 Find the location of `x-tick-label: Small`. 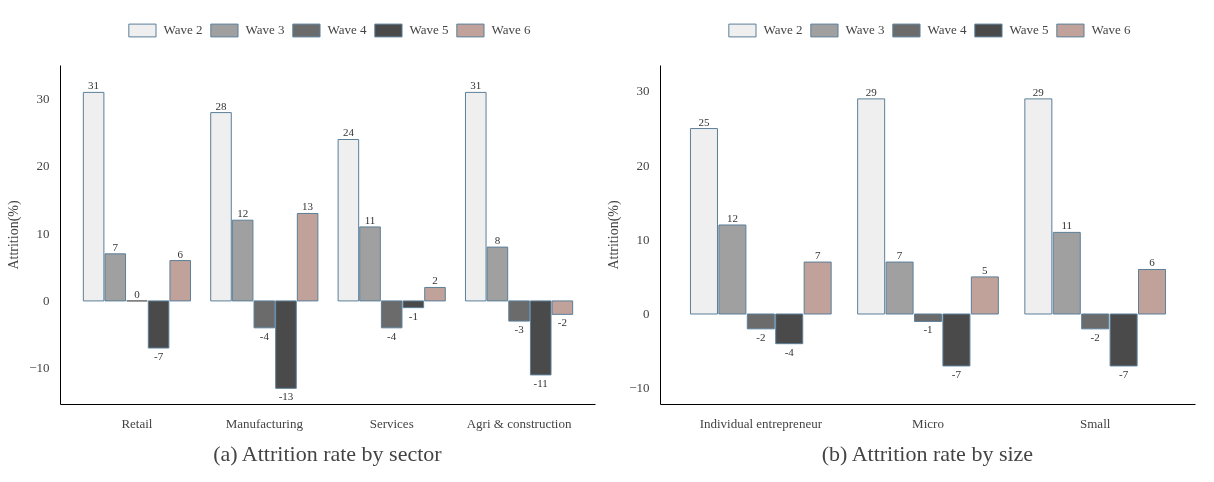

x-tick-label: Small is located at coordinates (1095, 423).